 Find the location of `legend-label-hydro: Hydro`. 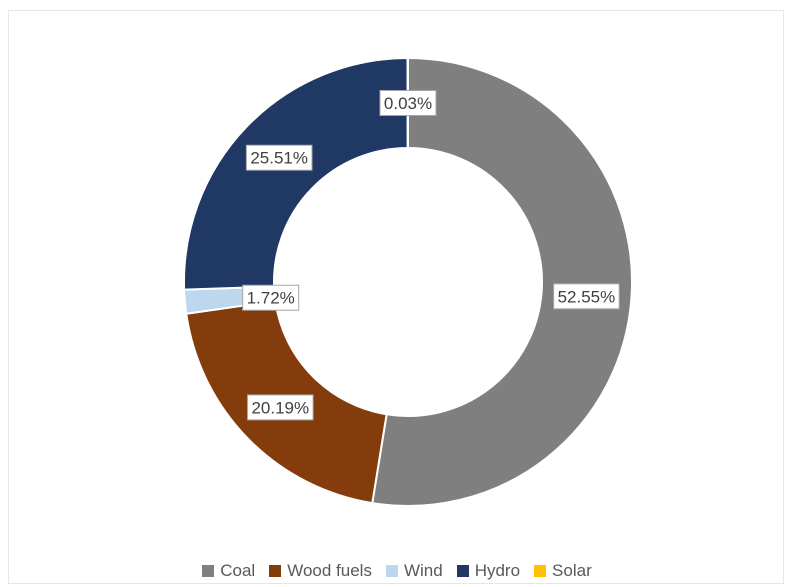

legend-label-hydro: Hydro is located at coordinates (497, 570).